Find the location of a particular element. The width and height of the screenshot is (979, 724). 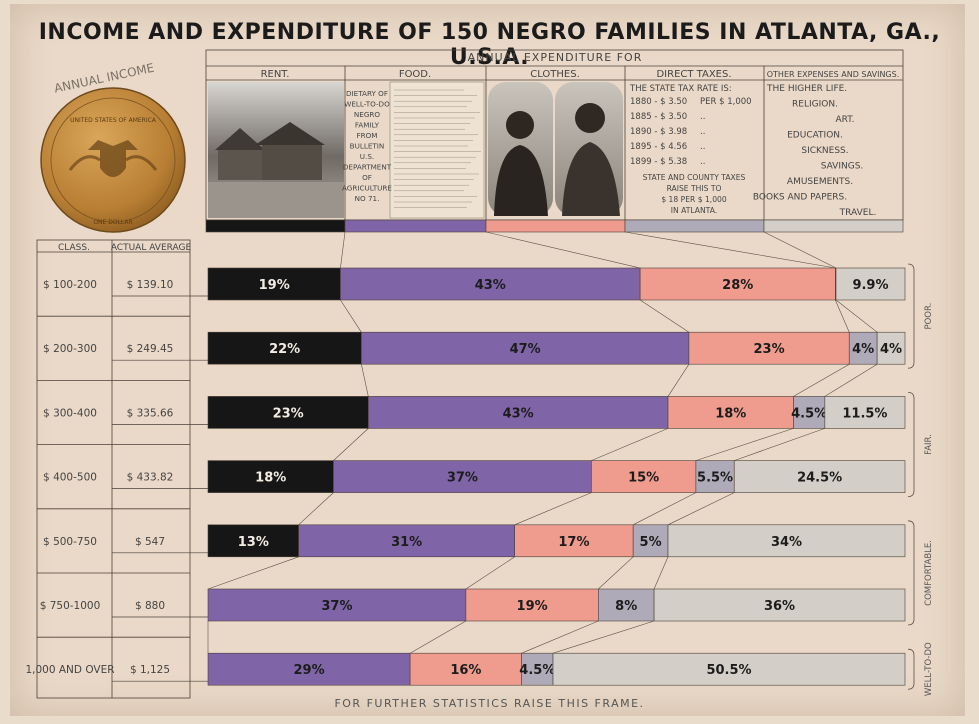

income-class-label: $ 500-750 is located at coordinates (70, 542).